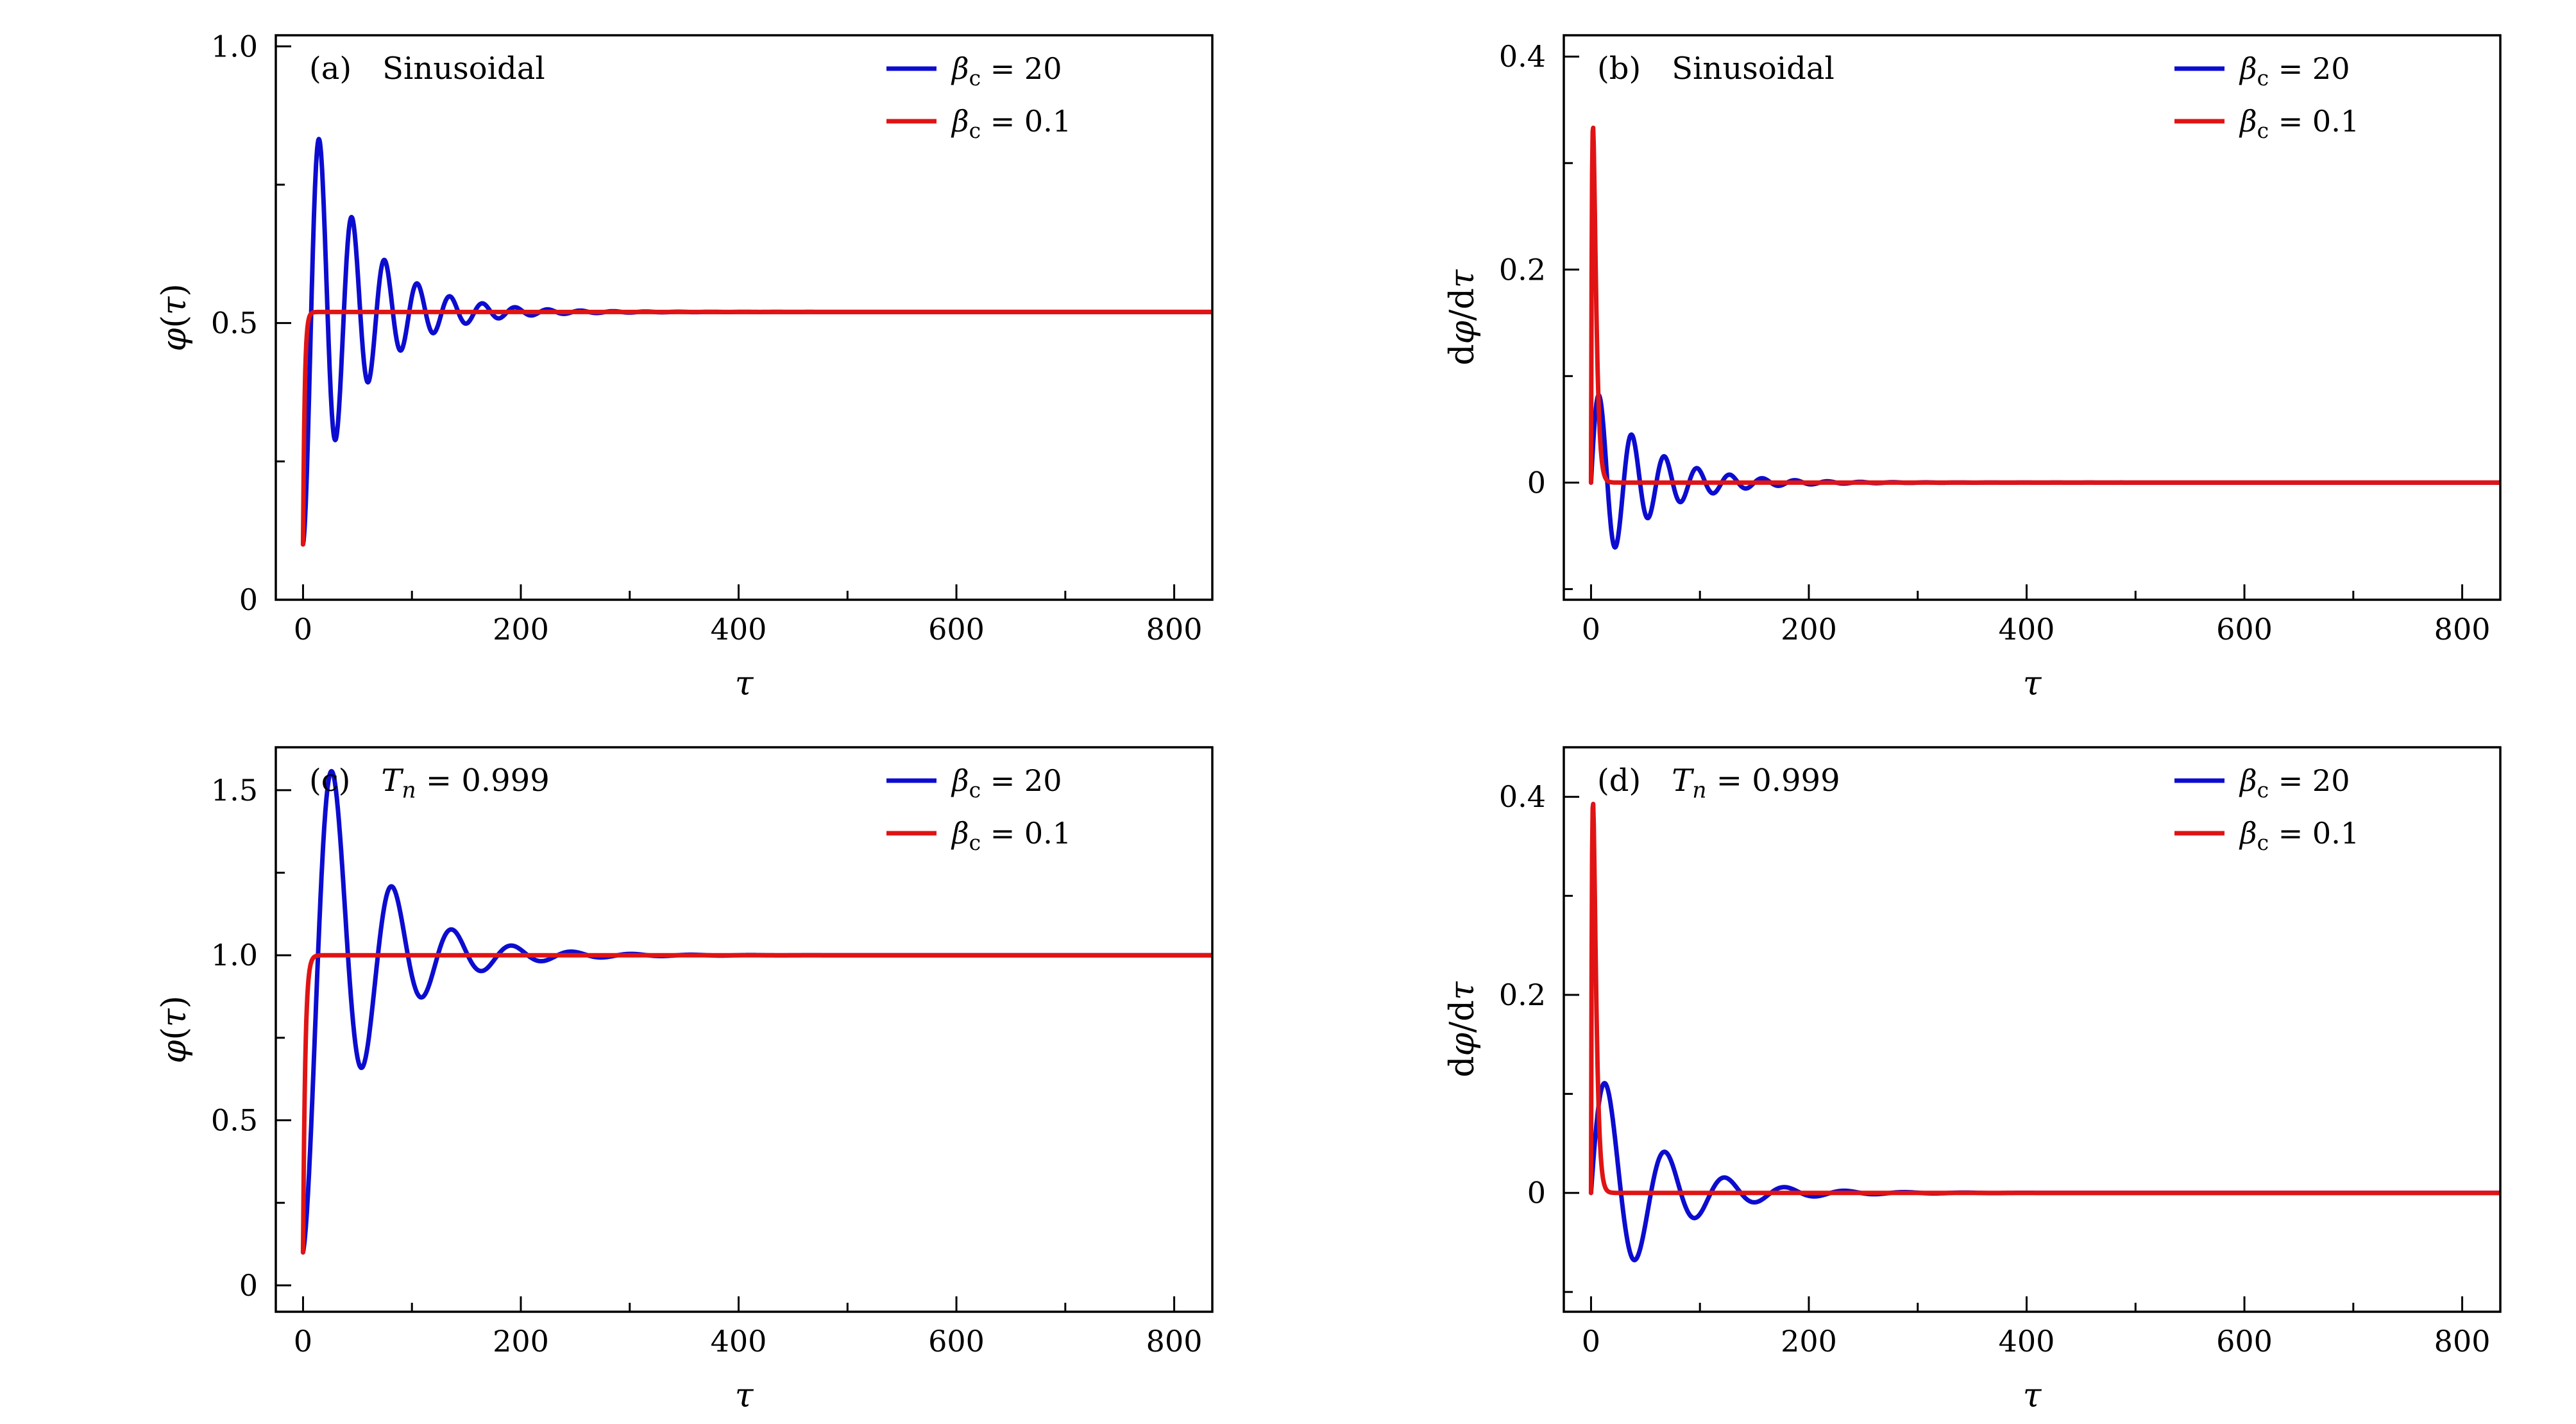 This screenshot has width=2576, height=1424. Describe the element at coordinates (429, 783) in the screenshot. I see `panel-annotation-label: (c) Tn = 0.999` at that location.